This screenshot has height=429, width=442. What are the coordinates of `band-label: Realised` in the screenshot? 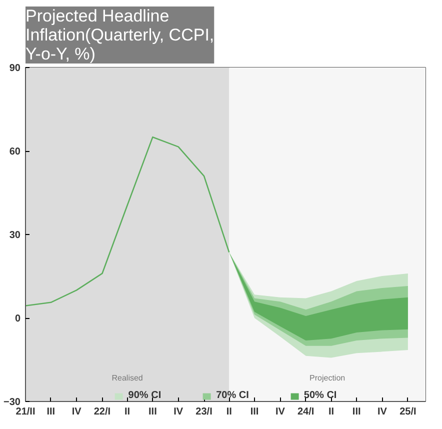 It's located at (127, 378).